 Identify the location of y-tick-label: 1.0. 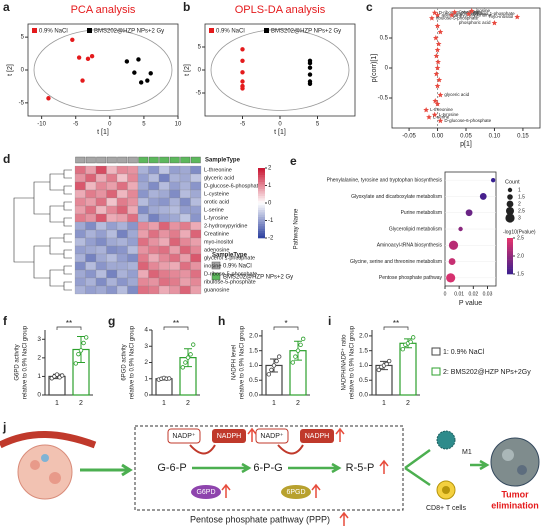
(253, 365).